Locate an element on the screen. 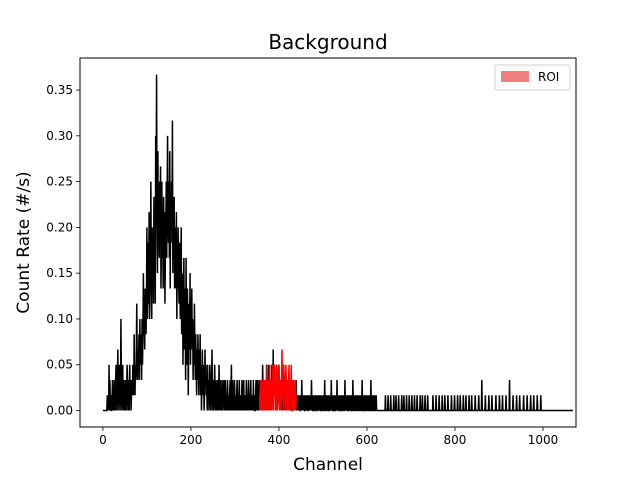 This screenshot has height=480, width=640. y-axis-label: Count Rate (#/s) is located at coordinates (24, 242).